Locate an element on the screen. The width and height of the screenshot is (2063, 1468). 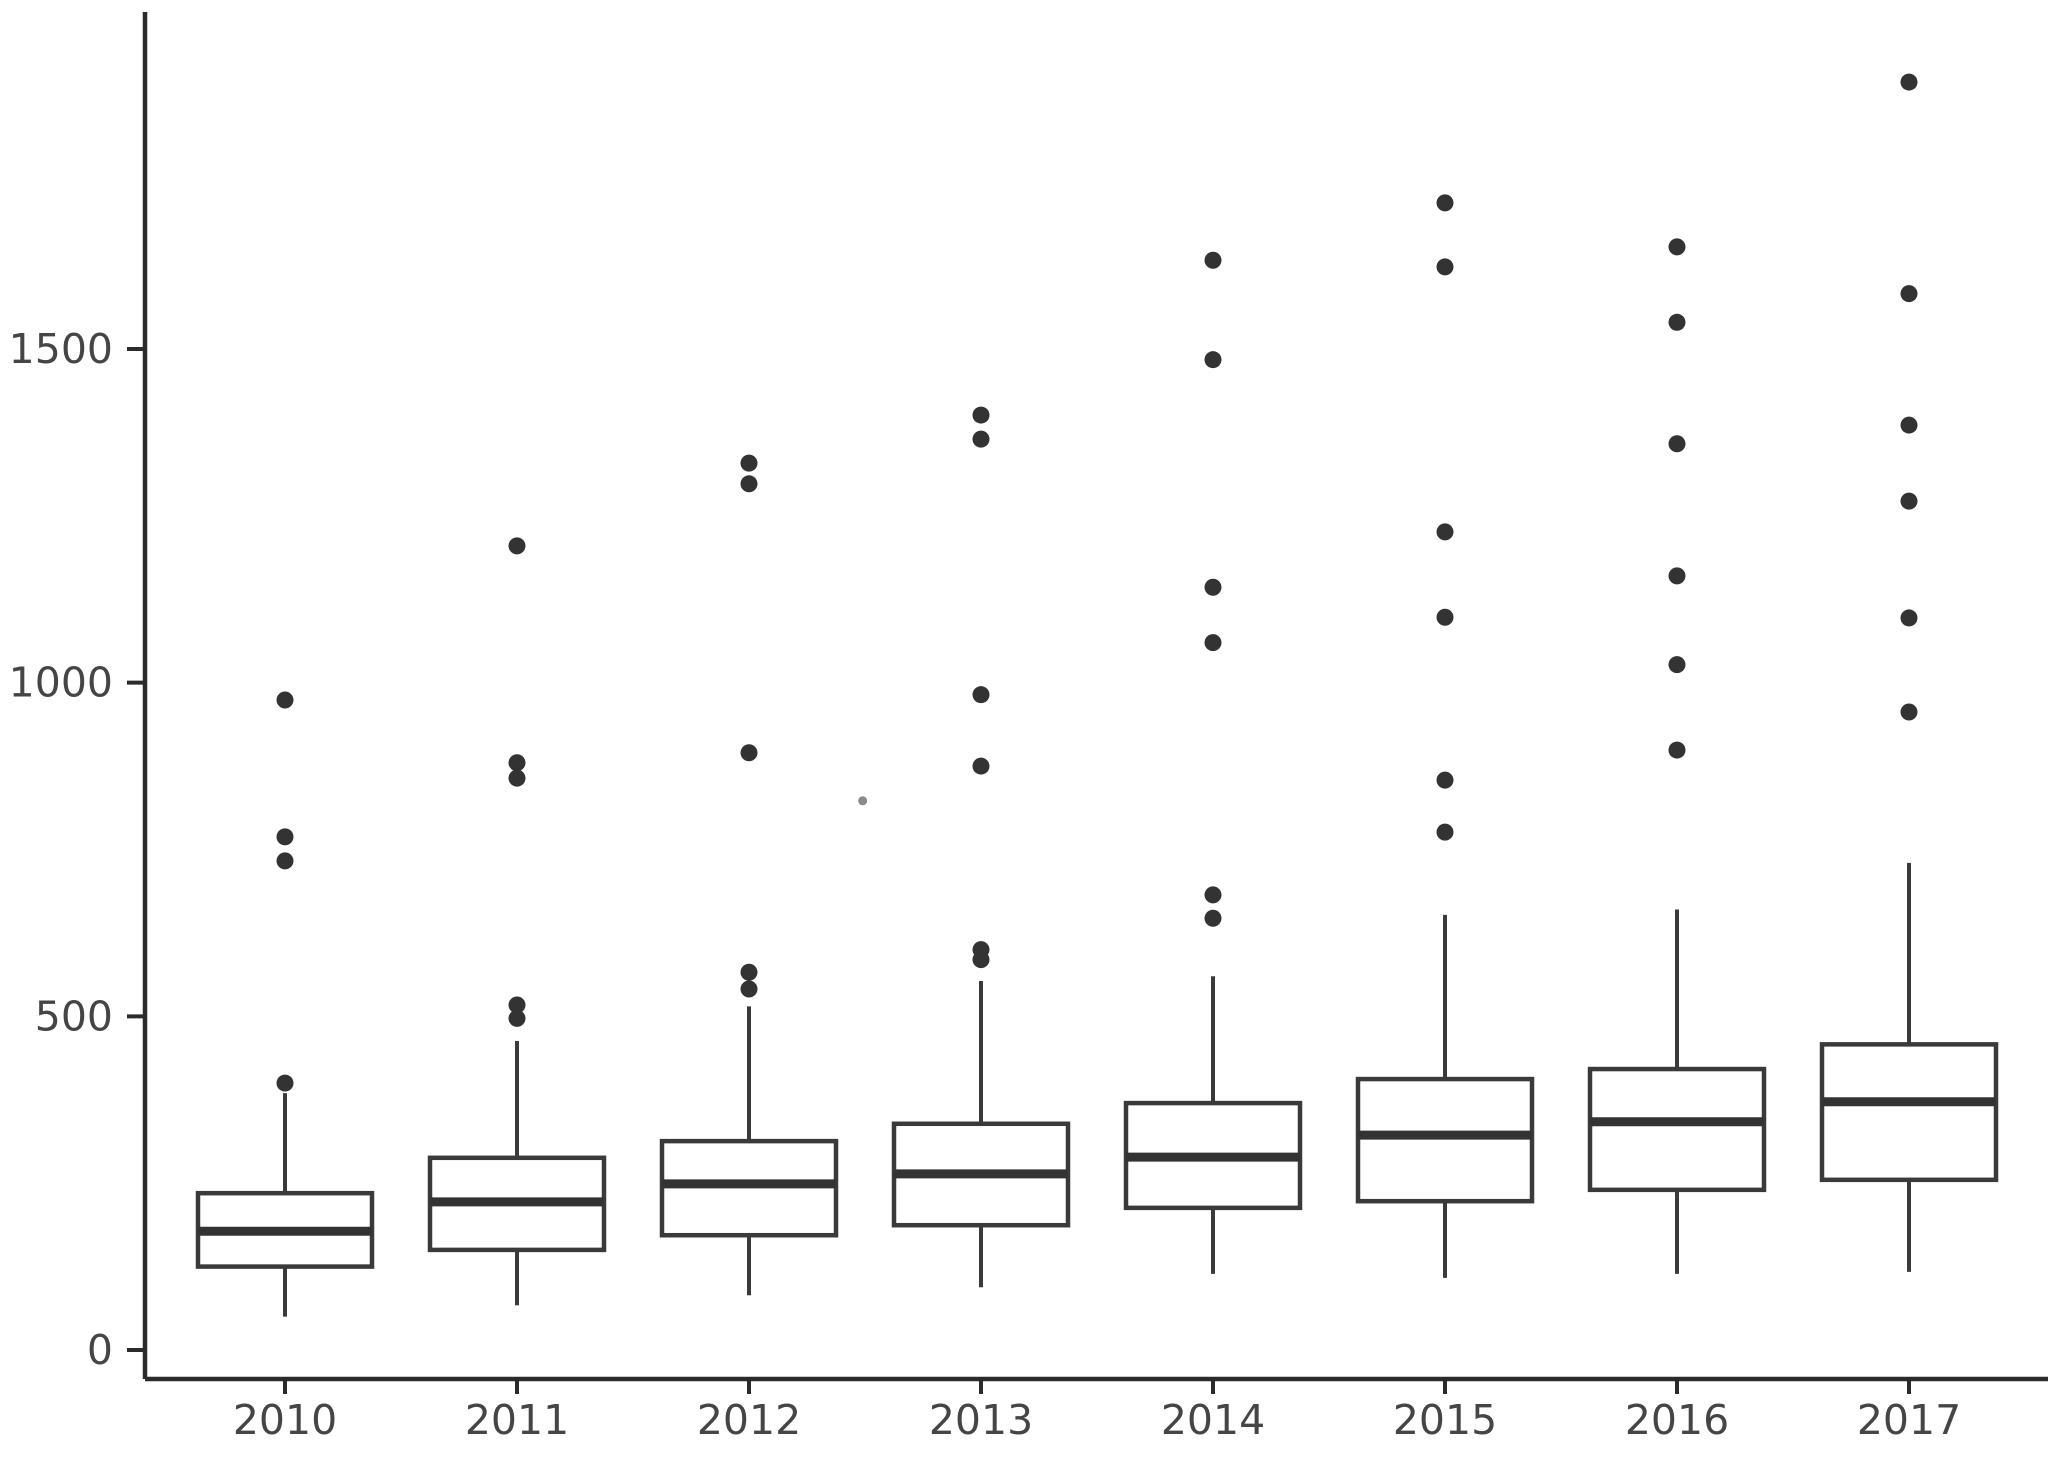
boxplot-2010 is located at coordinates (285, 1004).